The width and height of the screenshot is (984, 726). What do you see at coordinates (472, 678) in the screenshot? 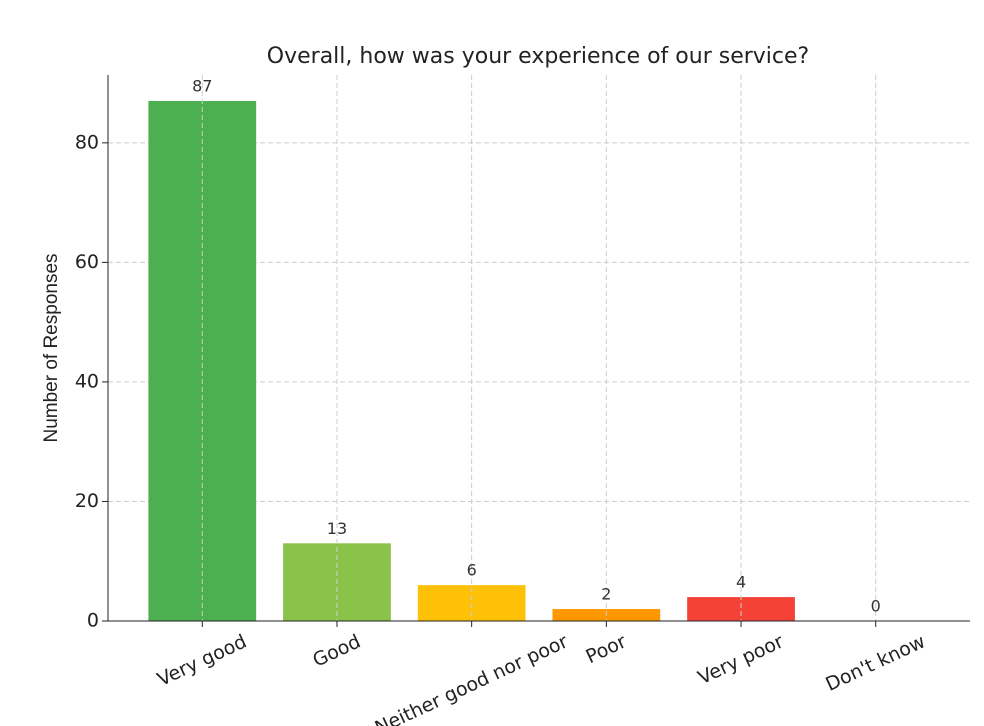
I see `x-tick-label: Neither good nor poor` at bounding box center [472, 678].